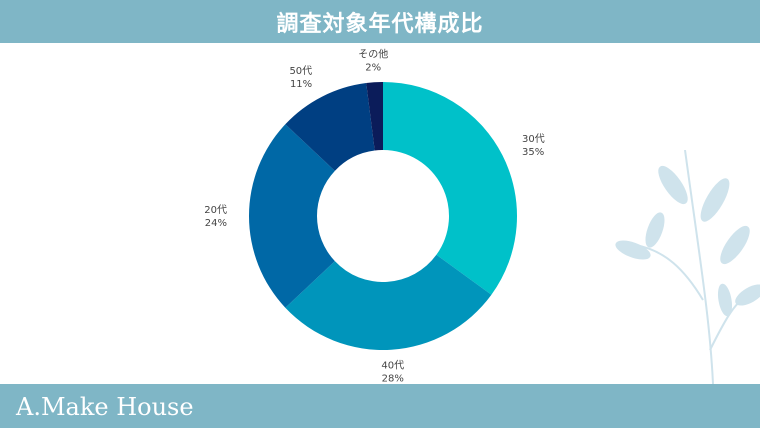  Describe the element at coordinates (450, 188) in the screenshot. I see `slice-30代` at that location.